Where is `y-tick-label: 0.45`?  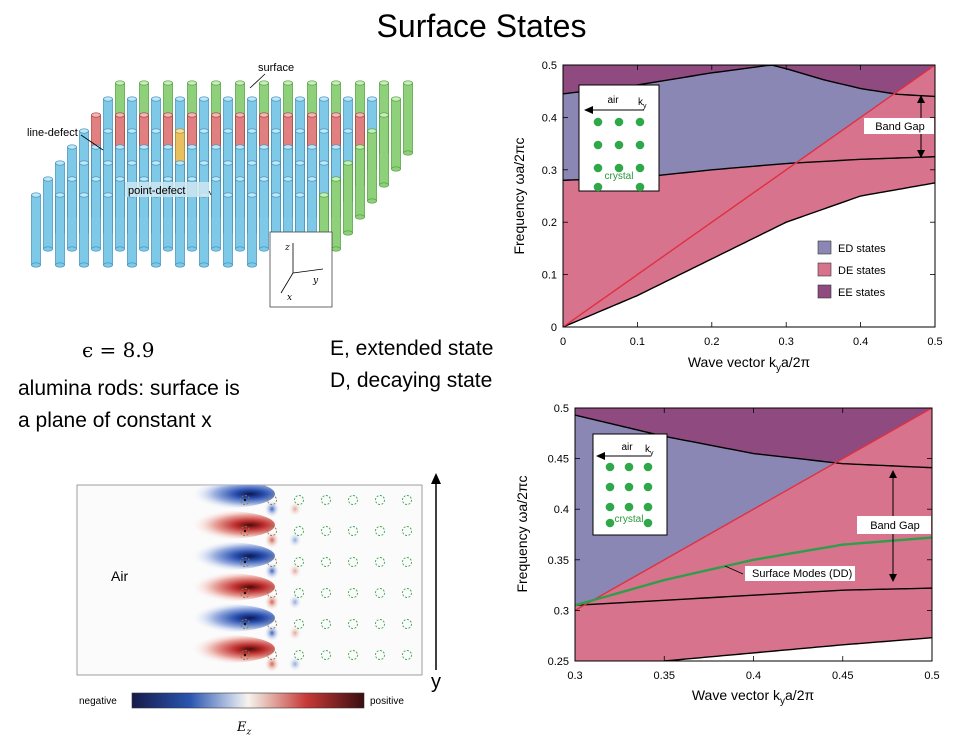 y-tick-label: 0.45 is located at coordinates (558, 460).